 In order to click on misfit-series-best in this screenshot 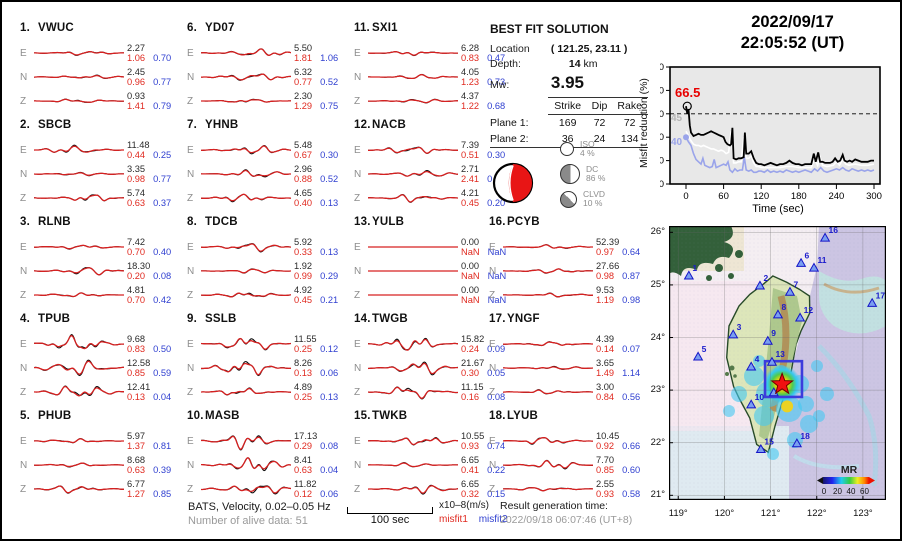, I will do `click(779, 136)`.